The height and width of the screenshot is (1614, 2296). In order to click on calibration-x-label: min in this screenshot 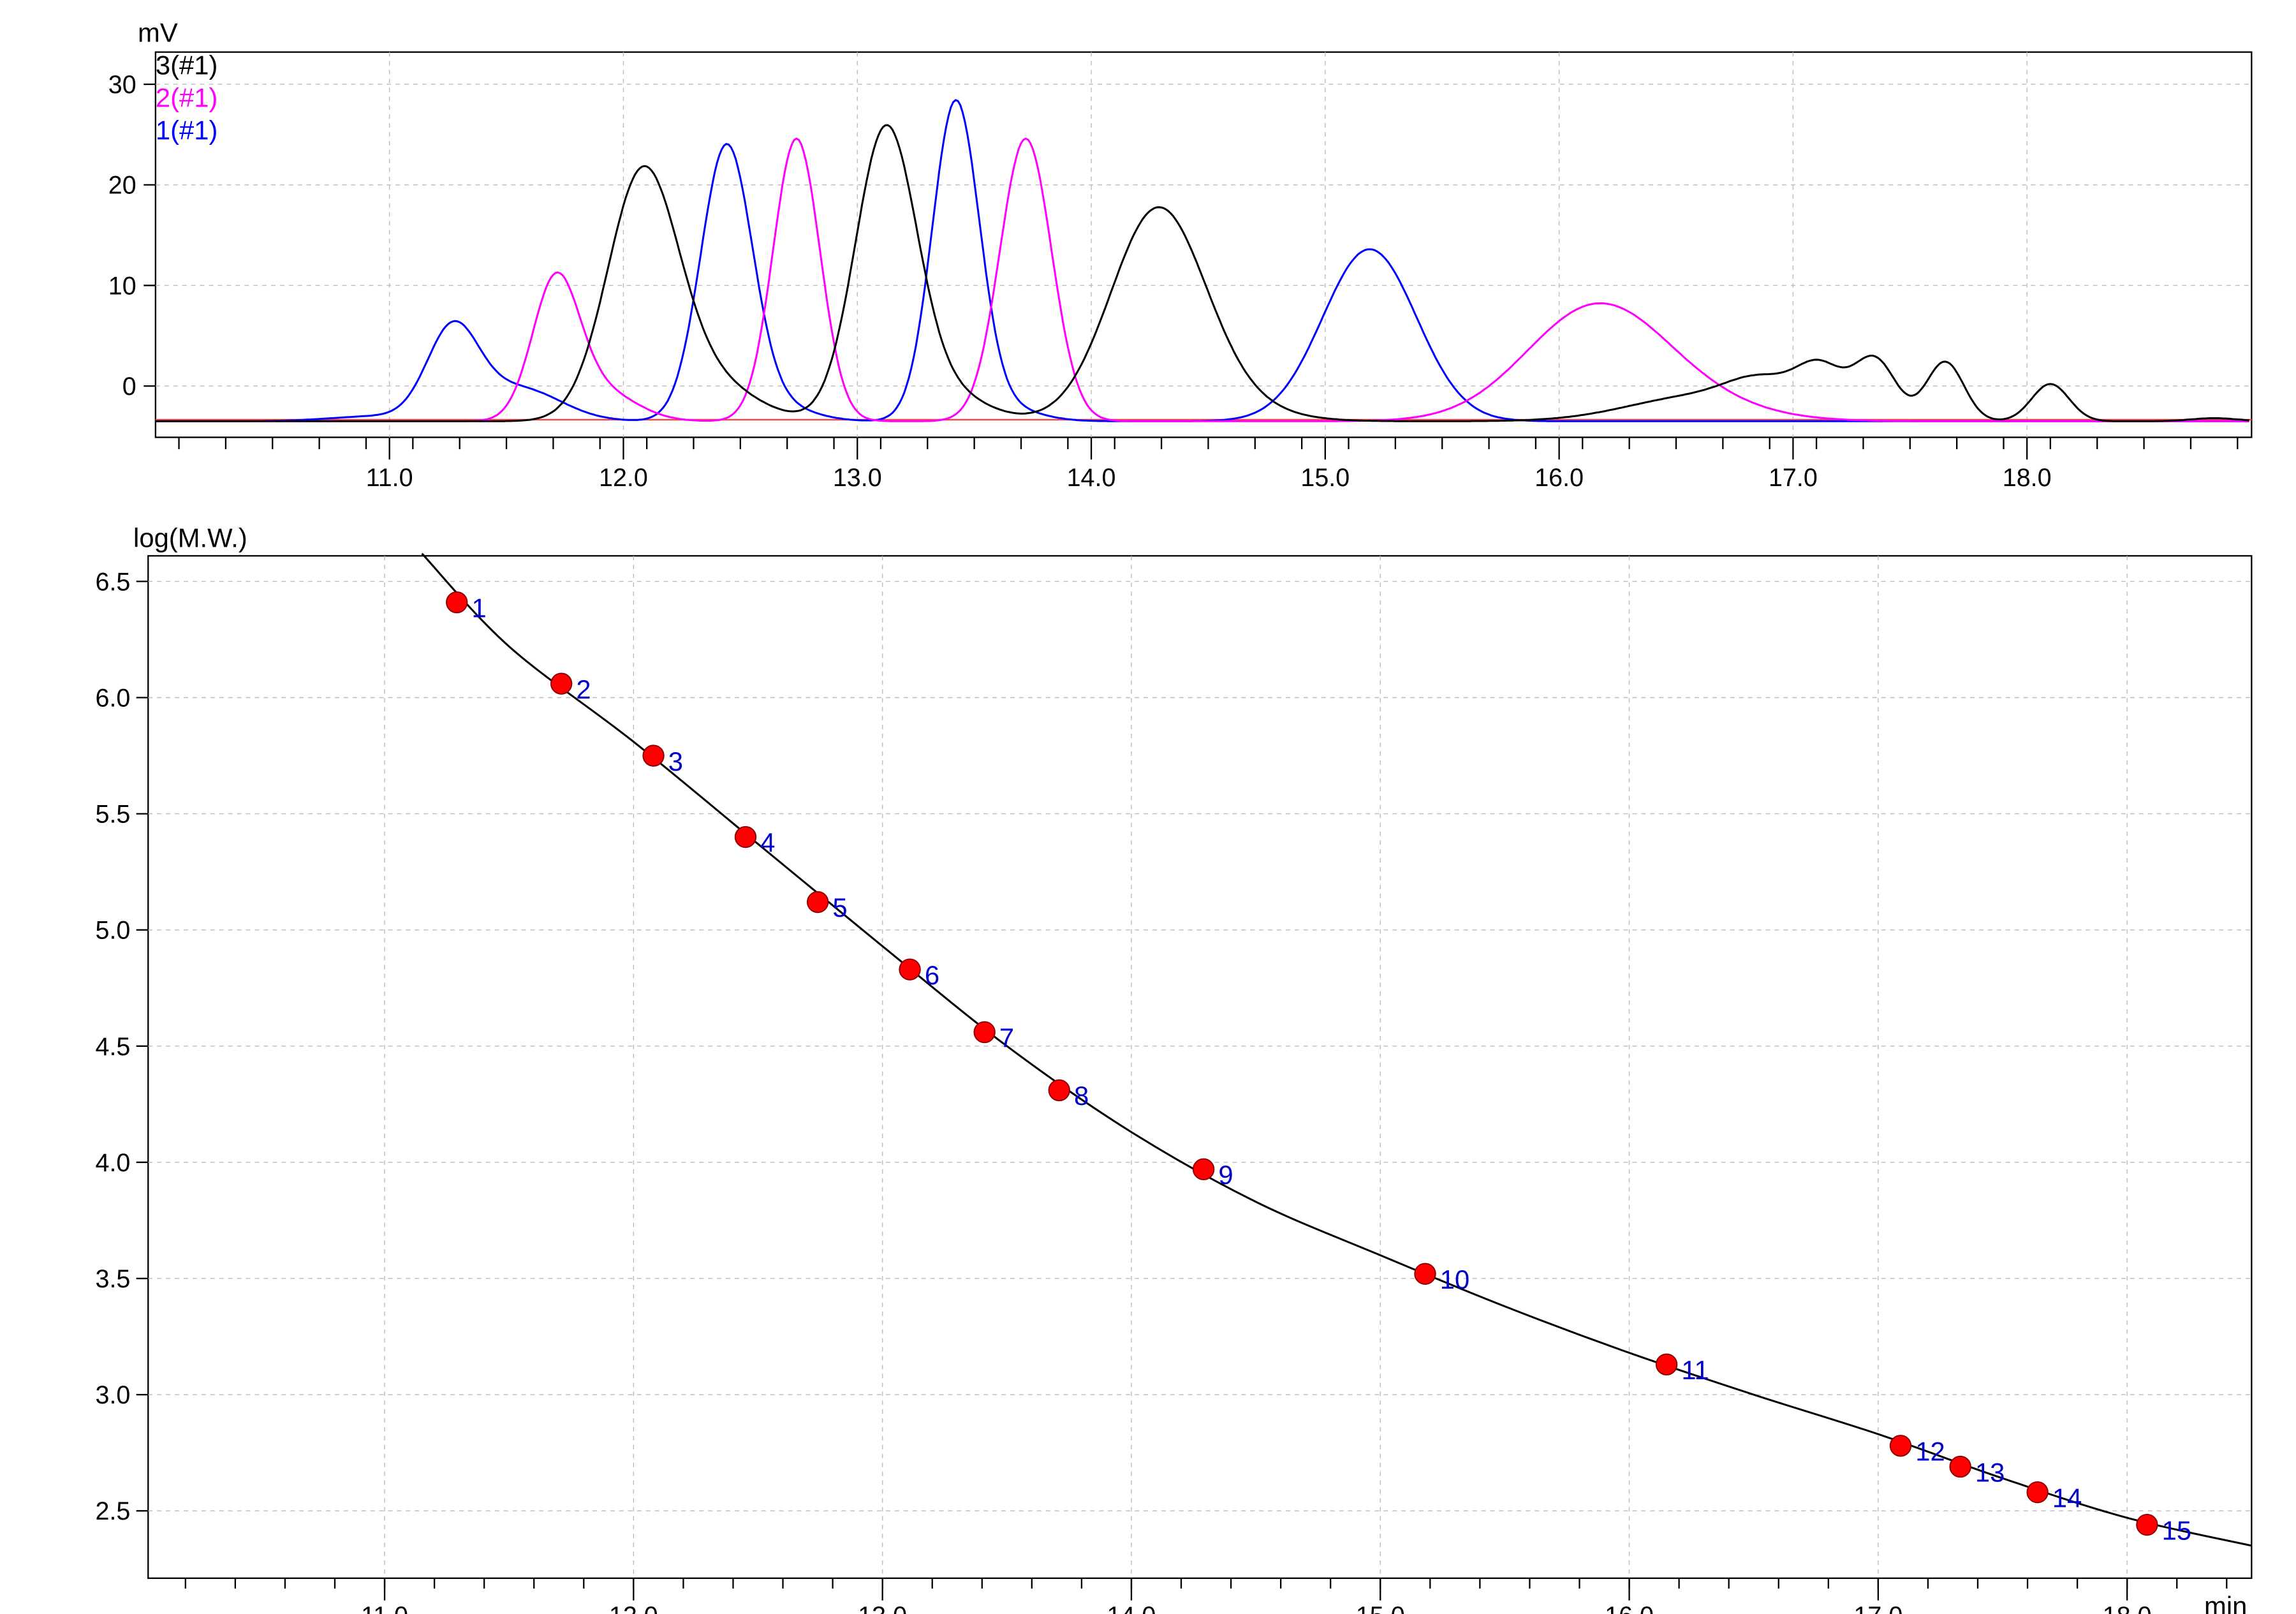, I will do `click(2225, 1602)`.